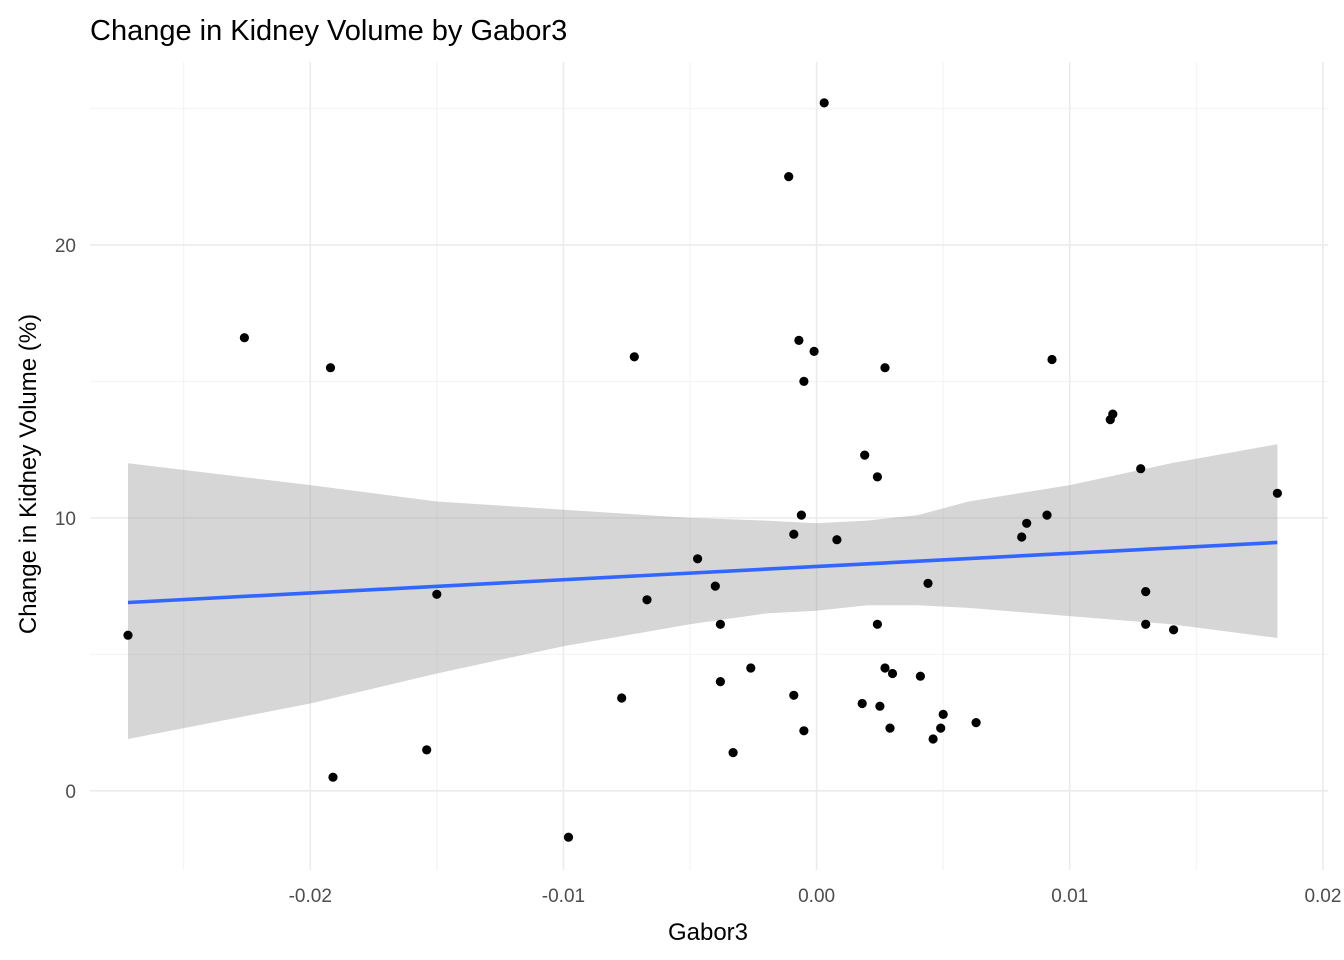  I want to click on y-axis-title: Change in Kidney Volume (%), so click(28, 474).